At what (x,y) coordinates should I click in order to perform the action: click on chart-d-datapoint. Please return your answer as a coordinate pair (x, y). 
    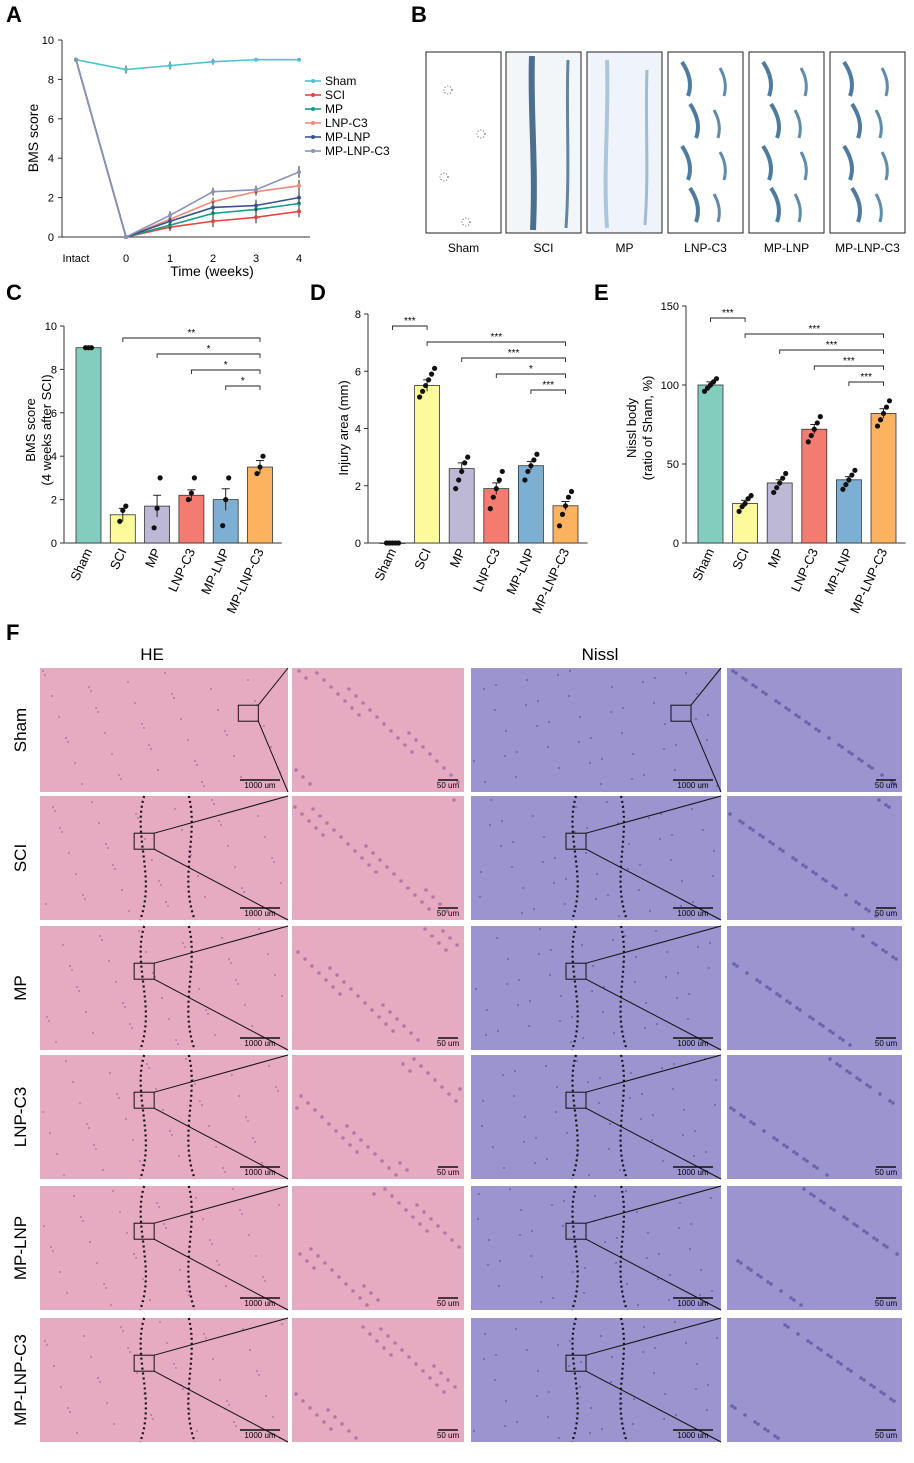
    Looking at the image, I should click on (465, 463).